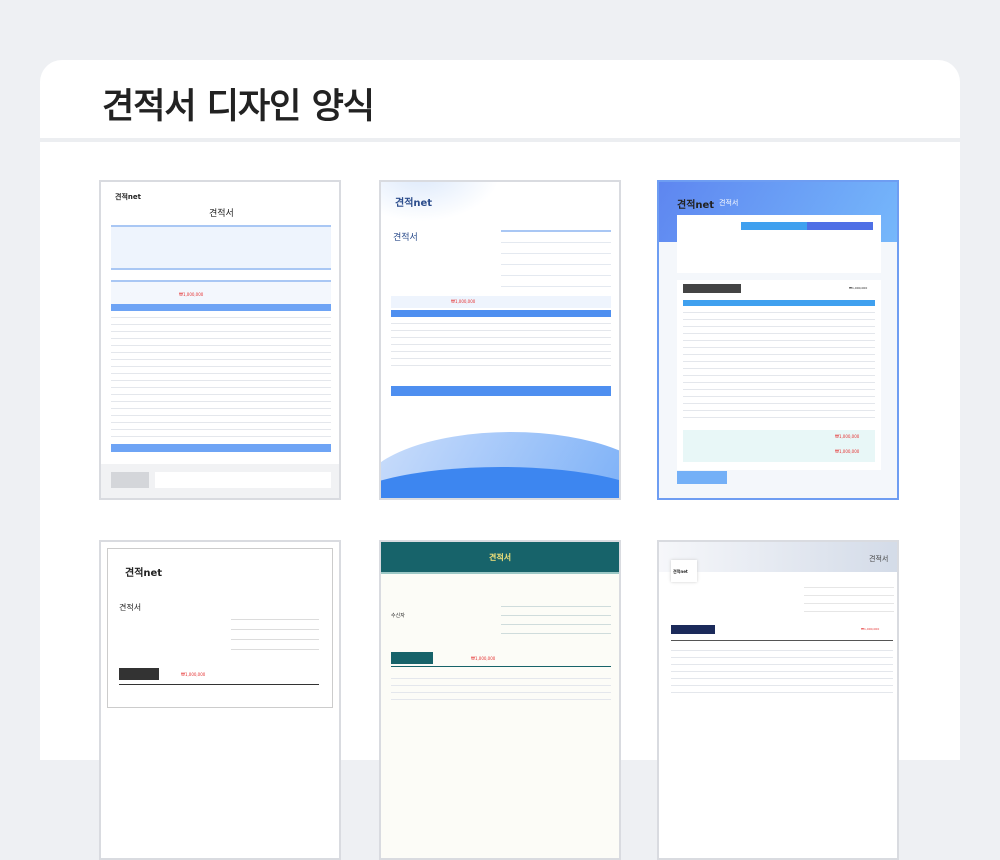 The width and height of the screenshot is (1000, 860). I want to click on template-thumbnail-2: 견적net 견적서 ₩1,000,000, so click(500, 340).